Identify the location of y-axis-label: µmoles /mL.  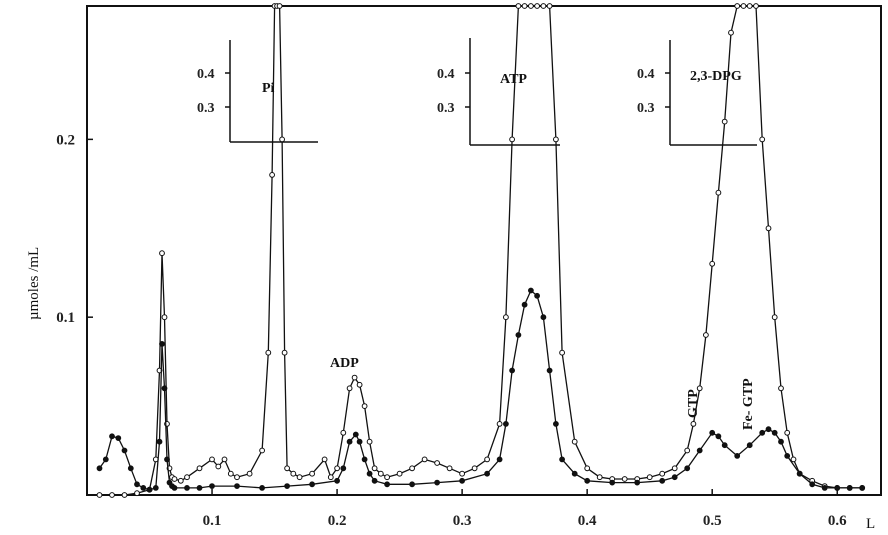
(34, 283).